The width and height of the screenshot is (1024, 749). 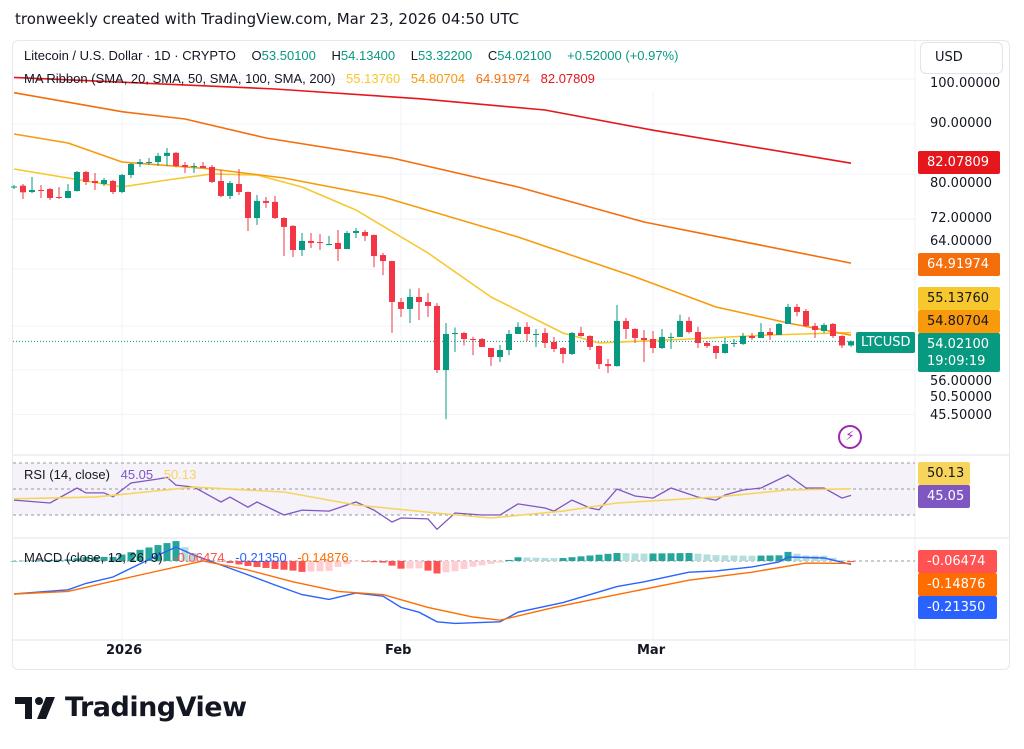 What do you see at coordinates (959, 264) in the screenshot?
I see `sma100-price-label: 64.91974` at bounding box center [959, 264].